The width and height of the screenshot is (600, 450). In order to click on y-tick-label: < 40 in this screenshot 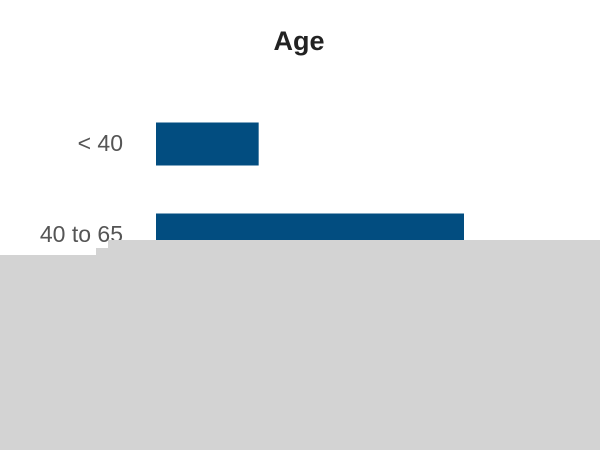, I will do `click(100, 143)`.